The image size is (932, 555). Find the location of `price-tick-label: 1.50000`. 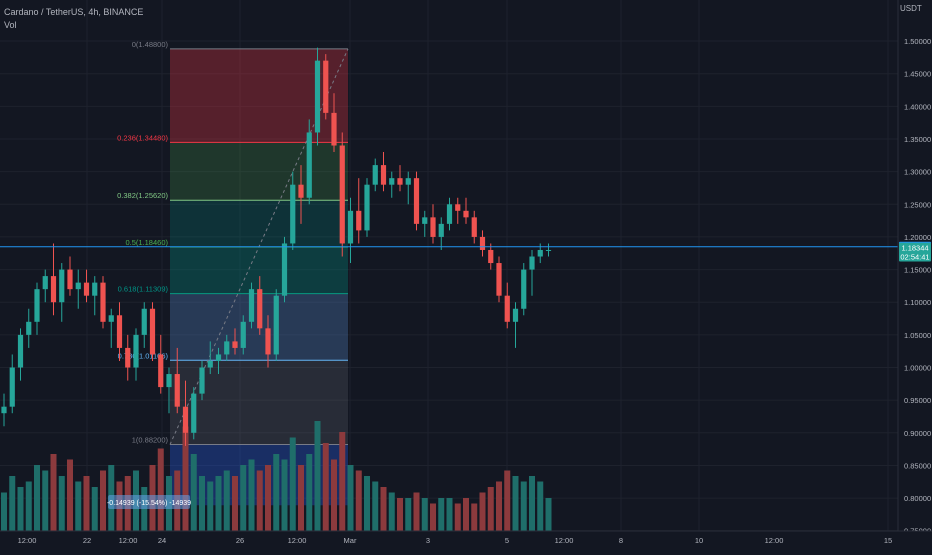

price-tick-label: 1.50000 is located at coordinates (917, 41).